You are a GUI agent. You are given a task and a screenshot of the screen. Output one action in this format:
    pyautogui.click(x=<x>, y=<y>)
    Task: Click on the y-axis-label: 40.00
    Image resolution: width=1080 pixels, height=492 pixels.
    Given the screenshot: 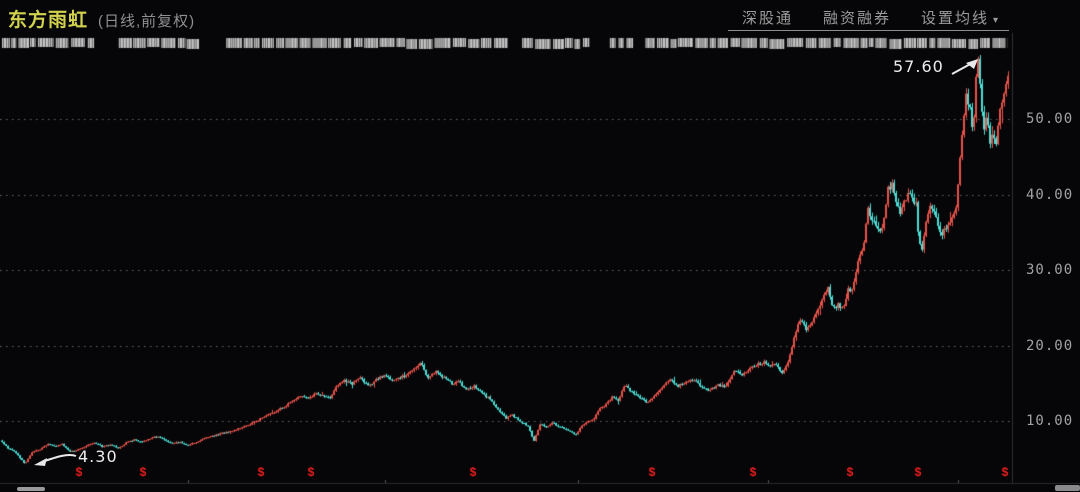 What is the action you would take?
    pyautogui.click(x=1050, y=194)
    